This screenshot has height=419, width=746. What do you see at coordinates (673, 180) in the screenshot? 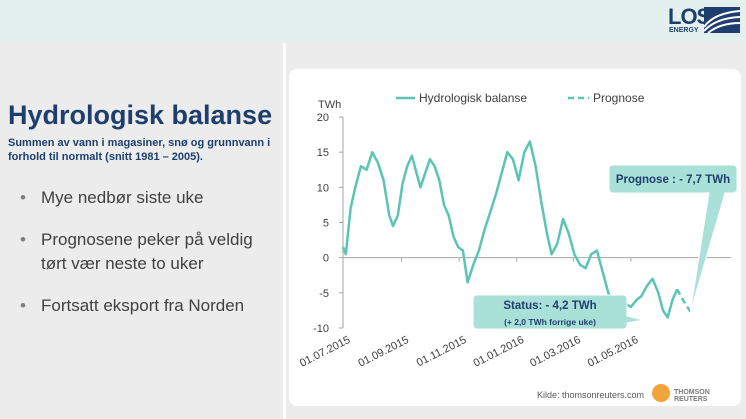
I see `prognose-callout-title: Prognose : - 7,7 TWh` at bounding box center [673, 180].